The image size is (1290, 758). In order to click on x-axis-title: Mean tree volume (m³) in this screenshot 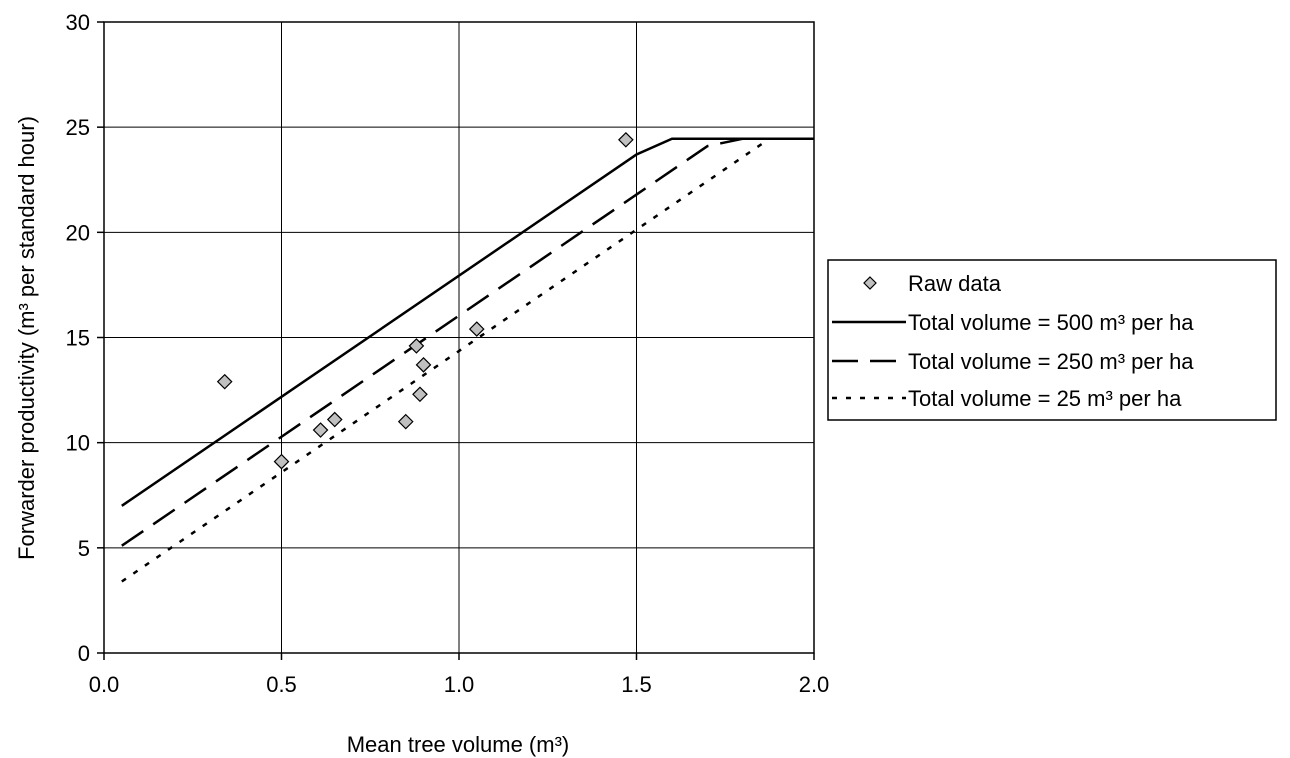, I will do `click(458, 744)`.